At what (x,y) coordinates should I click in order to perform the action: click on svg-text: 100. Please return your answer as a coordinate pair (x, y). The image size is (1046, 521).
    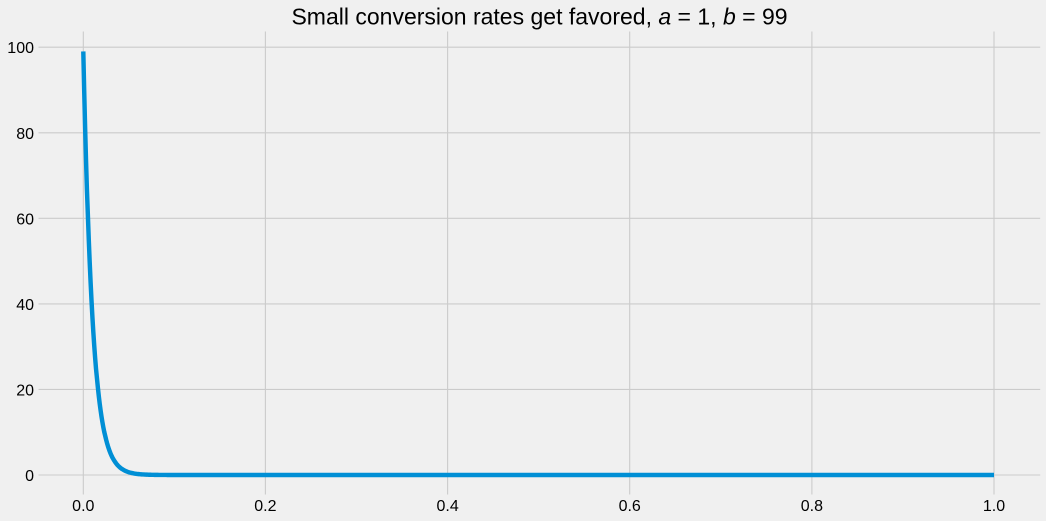
    Looking at the image, I should click on (20, 48).